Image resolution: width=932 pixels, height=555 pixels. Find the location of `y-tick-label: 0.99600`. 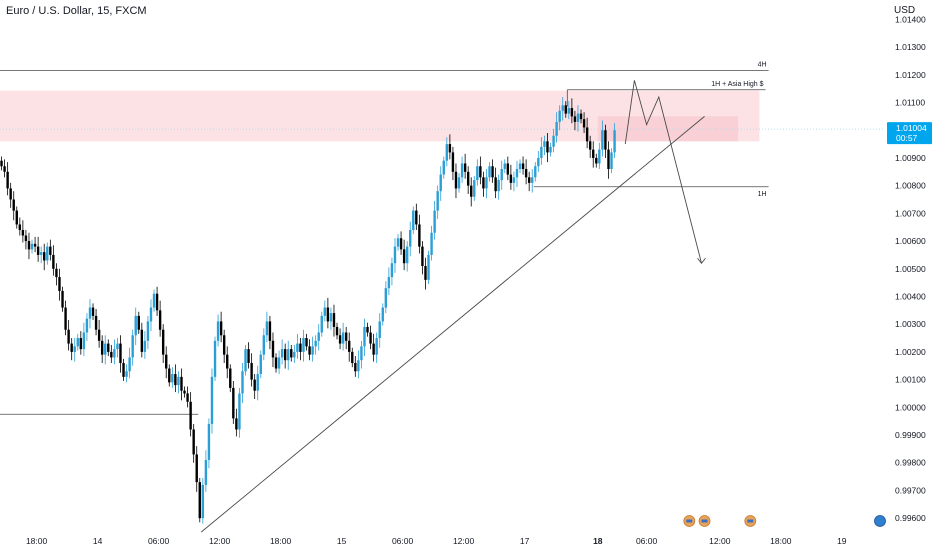

y-tick-label: 0.99600 is located at coordinates (910, 518).